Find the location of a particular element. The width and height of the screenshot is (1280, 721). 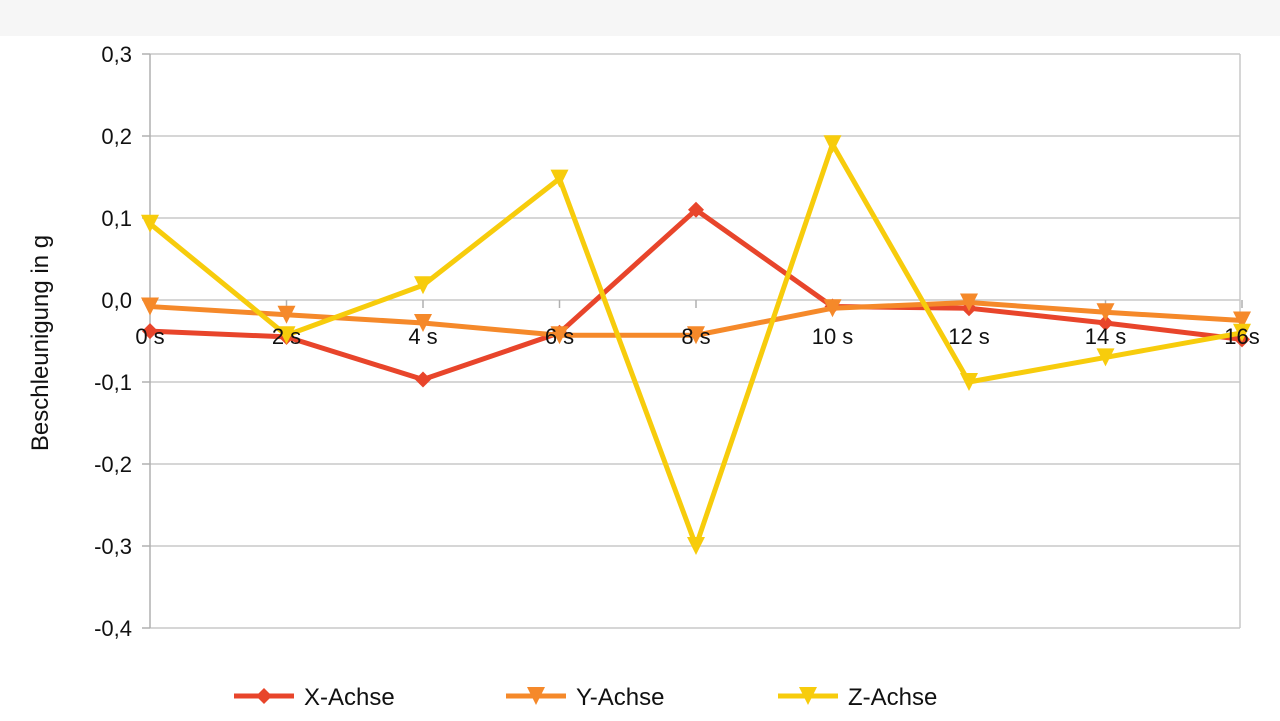

legend-item-x-achse: X-Achse is located at coordinates (314, 697).